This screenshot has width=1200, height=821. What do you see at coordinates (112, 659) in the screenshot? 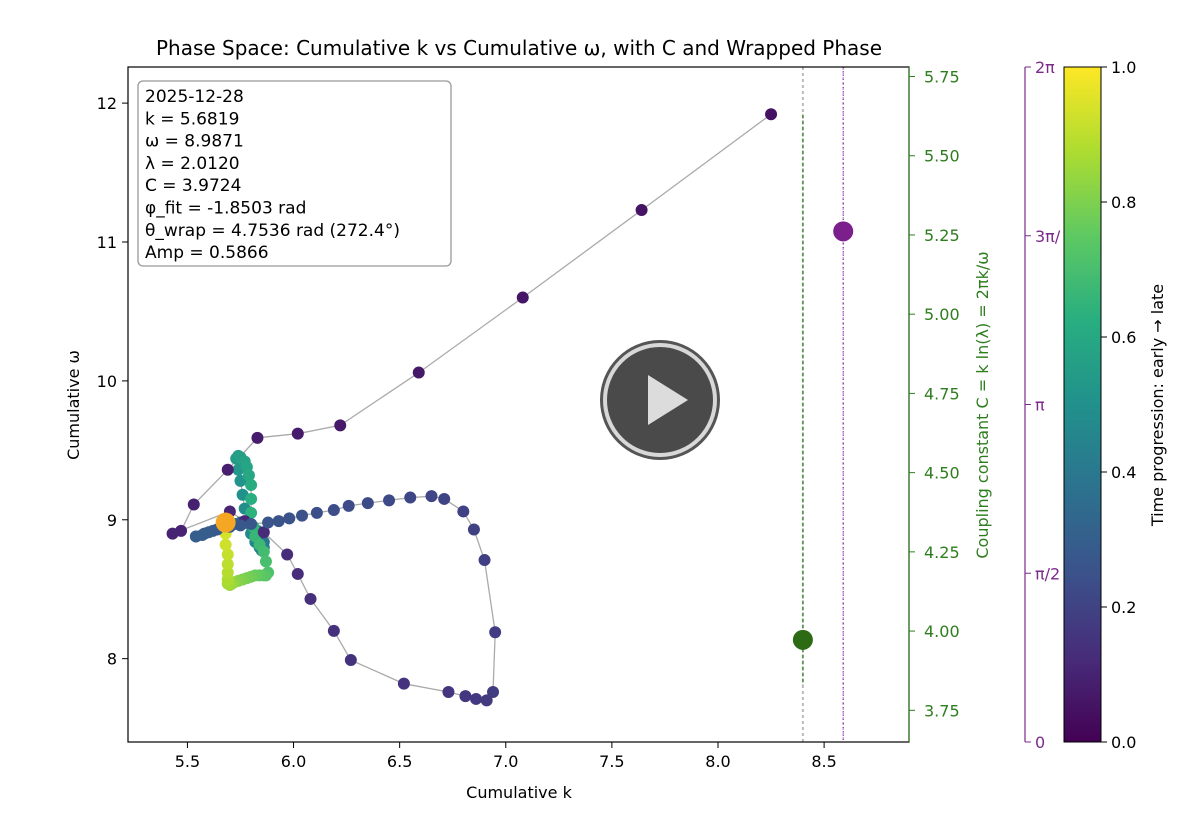
I see `y-tick-label: 8` at bounding box center [112, 659].